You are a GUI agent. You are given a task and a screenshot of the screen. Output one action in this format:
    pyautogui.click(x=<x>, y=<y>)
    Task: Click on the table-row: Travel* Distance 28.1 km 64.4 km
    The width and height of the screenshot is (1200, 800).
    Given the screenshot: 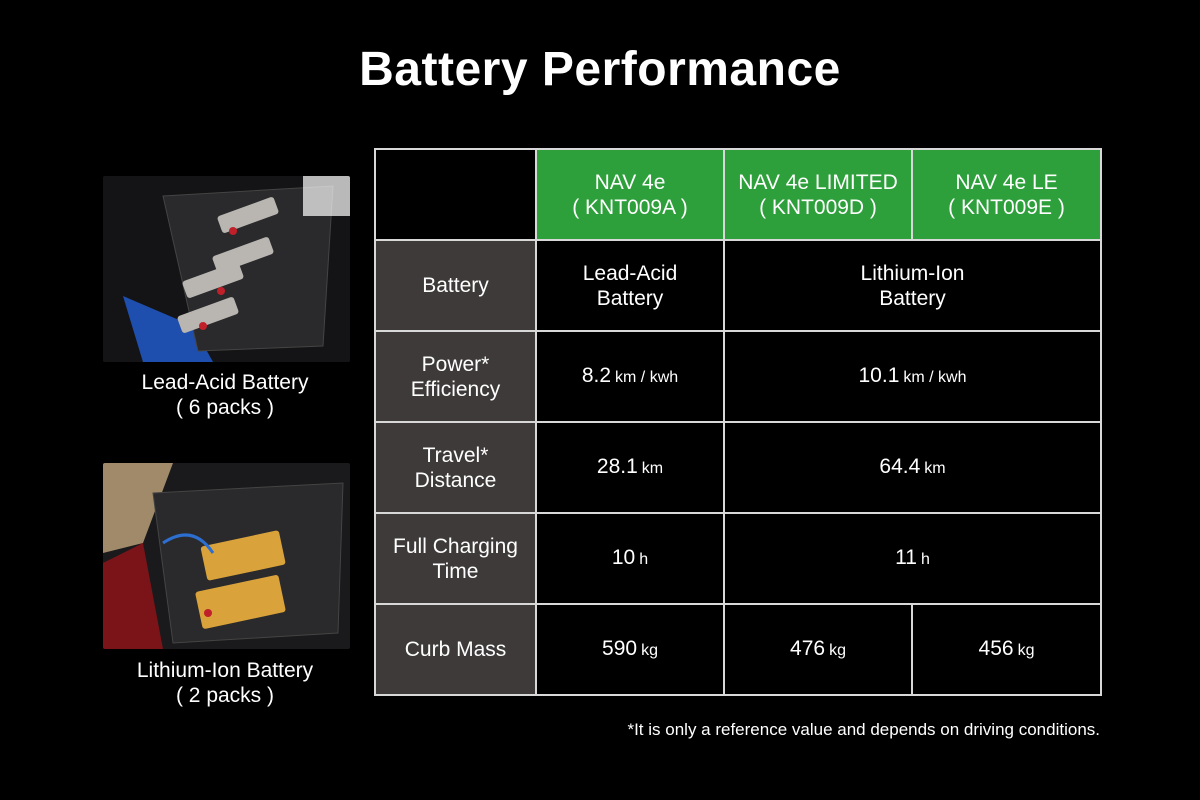 What is the action you would take?
    pyautogui.click(x=738, y=467)
    